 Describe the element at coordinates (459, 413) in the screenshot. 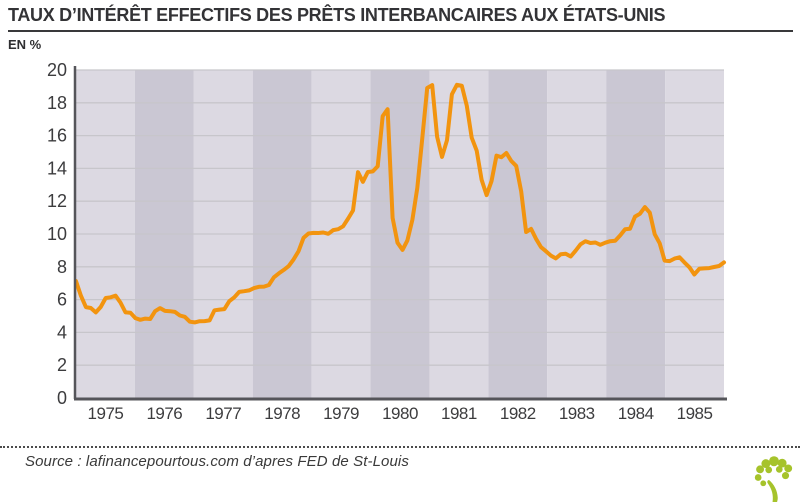

I see `x-axis-tick-label: 1981` at that location.